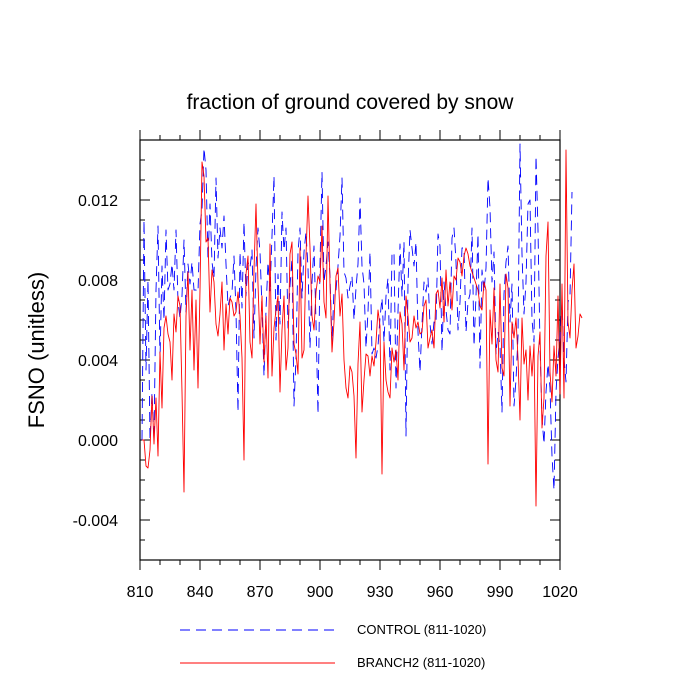 The width and height of the screenshot is (700, 700). What do you see at coordinates (421, 629) in the screenshot?
I see `legend-label-control: CONTROL (811-1020)` at bounding box center [421, 629].